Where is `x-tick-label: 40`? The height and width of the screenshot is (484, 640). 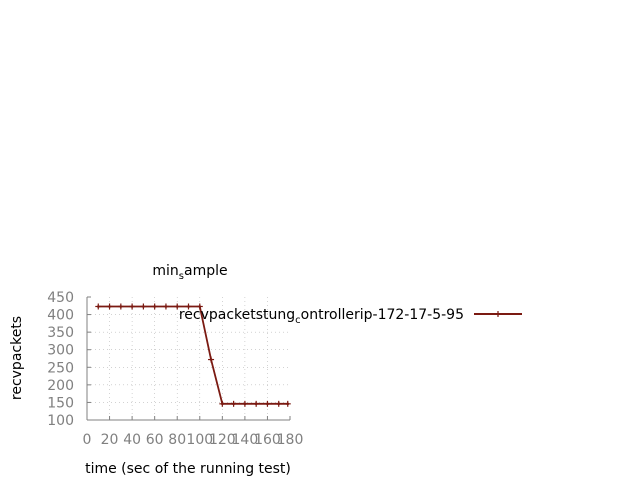
x-tick-label: 40 is located at coordinates (132, 440).